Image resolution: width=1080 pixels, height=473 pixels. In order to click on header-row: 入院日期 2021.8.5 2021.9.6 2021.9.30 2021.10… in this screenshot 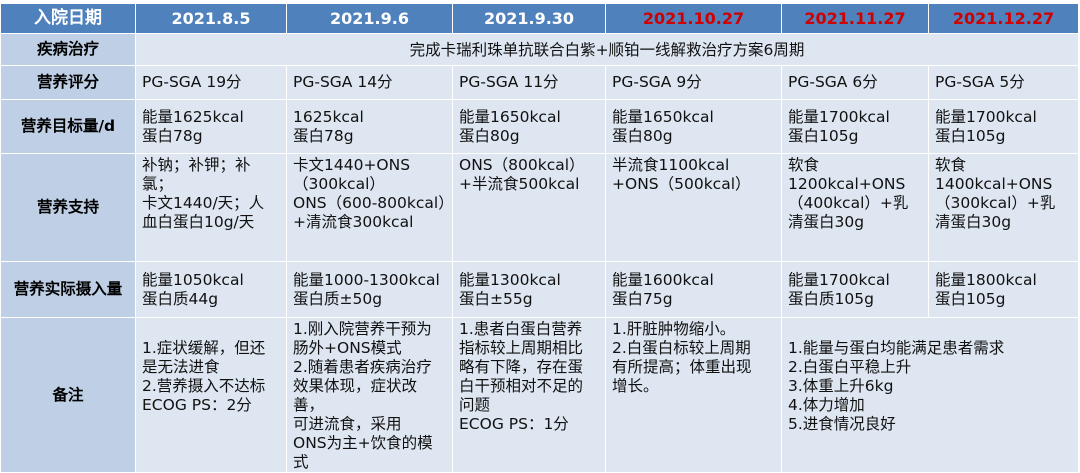, I will do `click(539, 18)`.